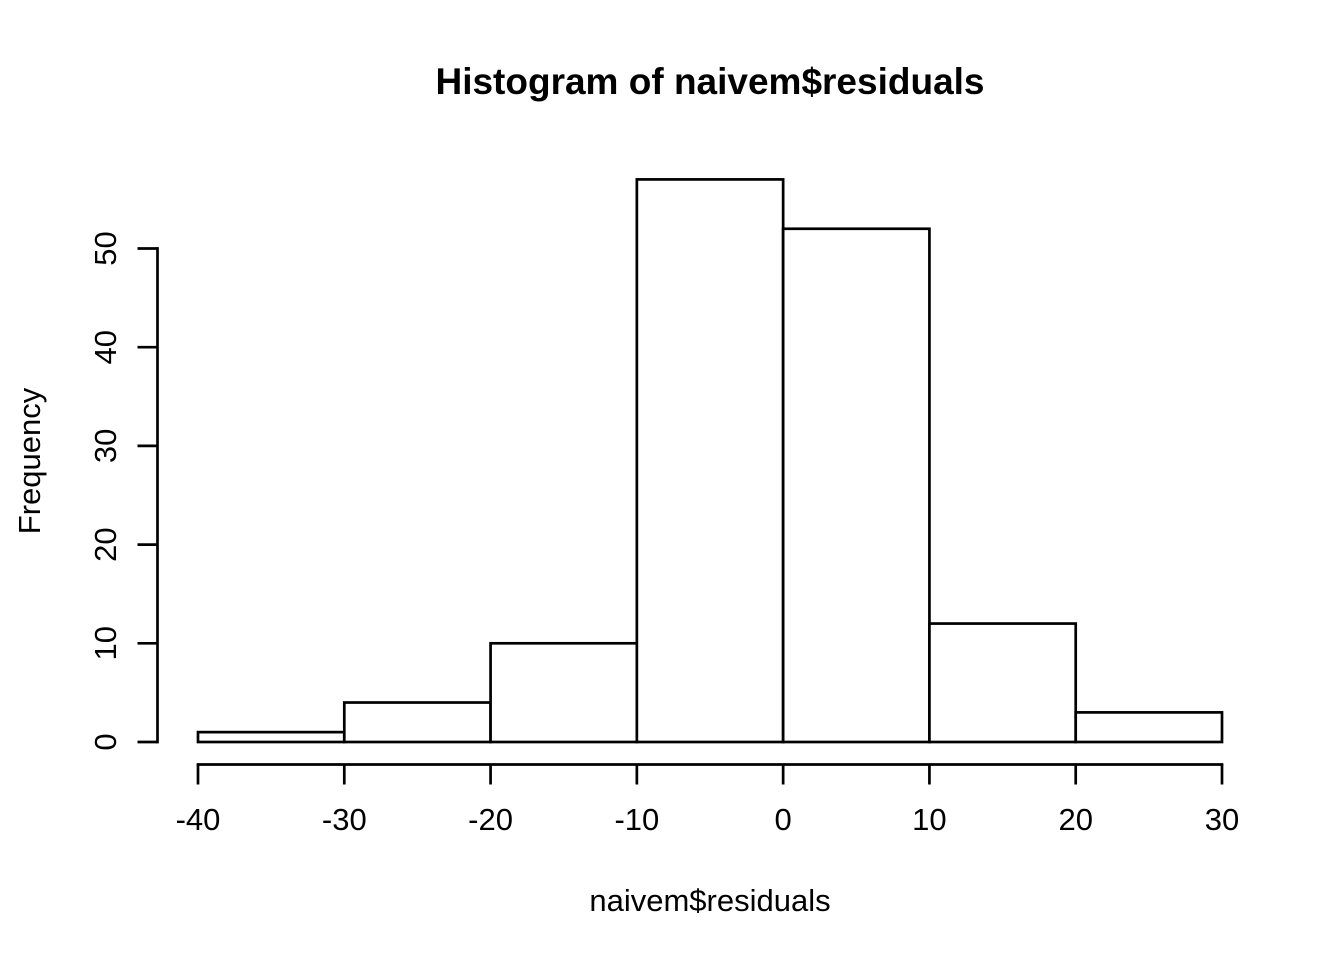  What do you see at coordinates (929, 819) in the screenshot?
I see `x-tick-label: 10` at bounding box center [929, 819].